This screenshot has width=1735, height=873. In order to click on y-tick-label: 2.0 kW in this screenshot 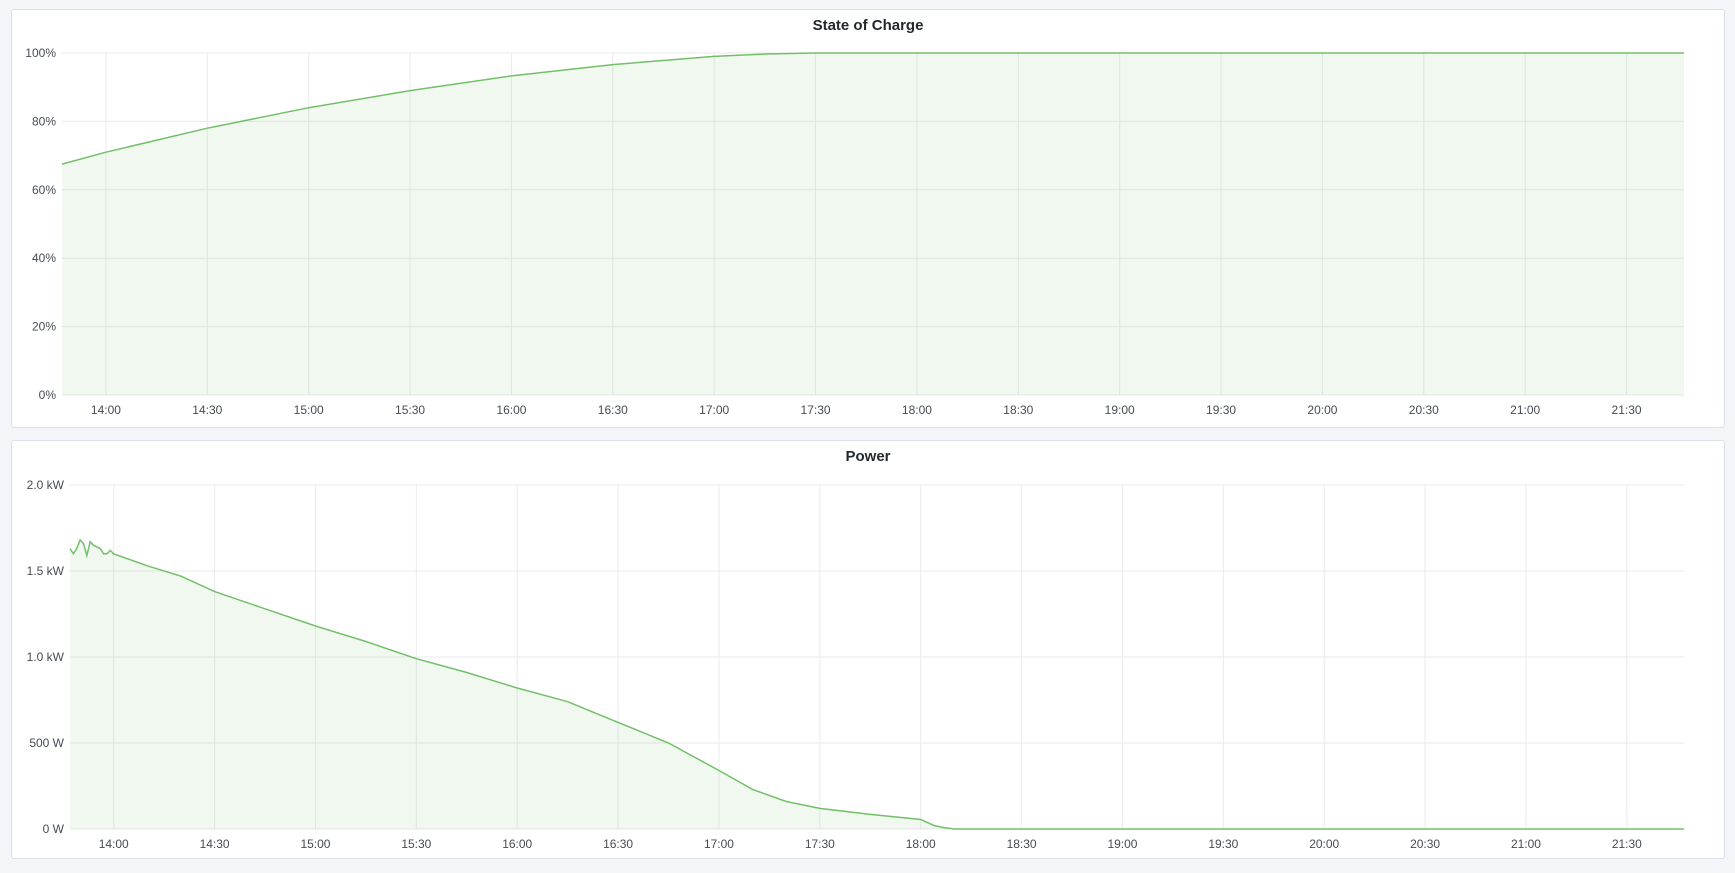, I will do `click(46, 485)`.